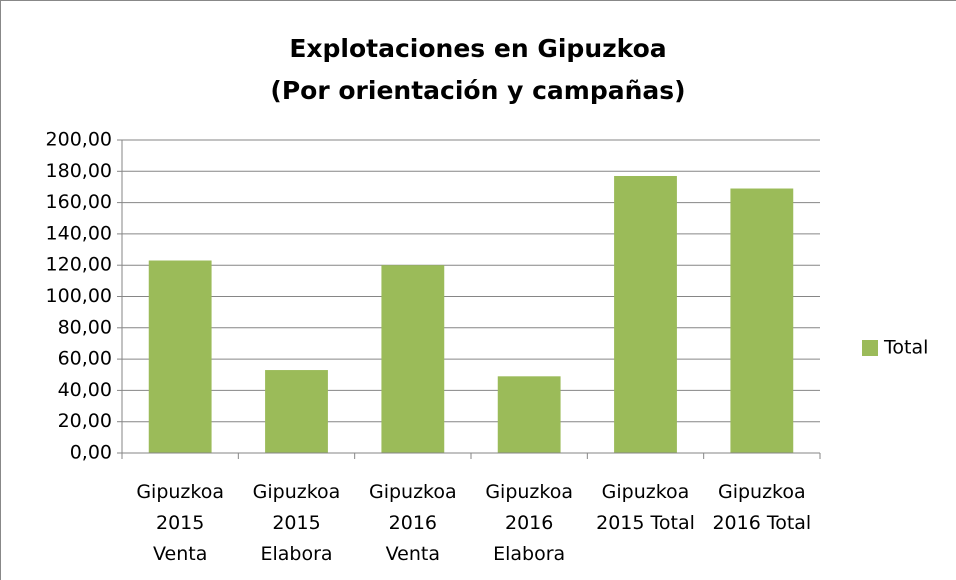 The height and width of the screenshot is (580, 956). I want to click on y-tick-label: 140,00, so click(79, 233).